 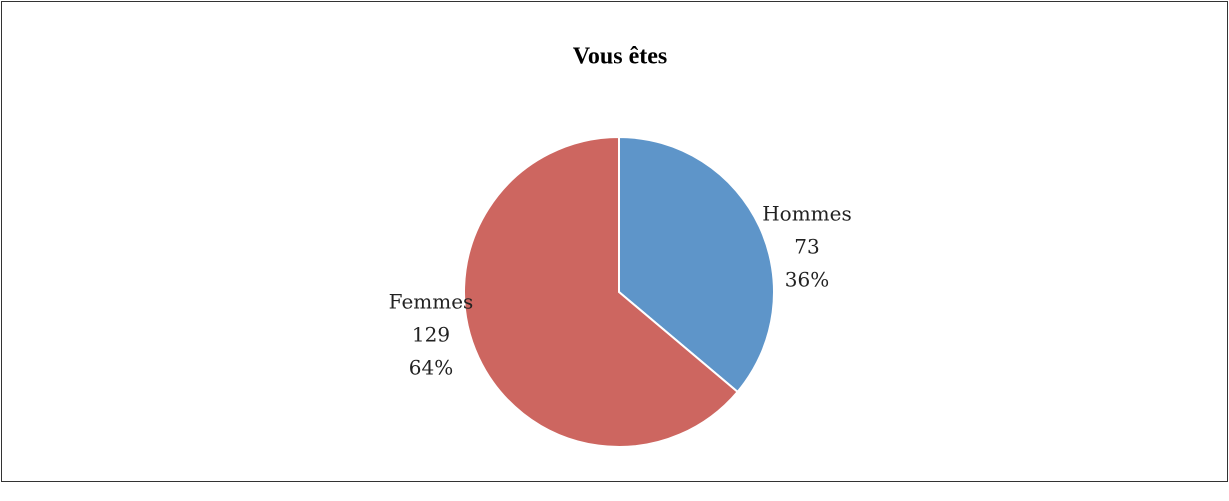 I want to click on chart-title: Vous êtes, so click(x=620, y=57).